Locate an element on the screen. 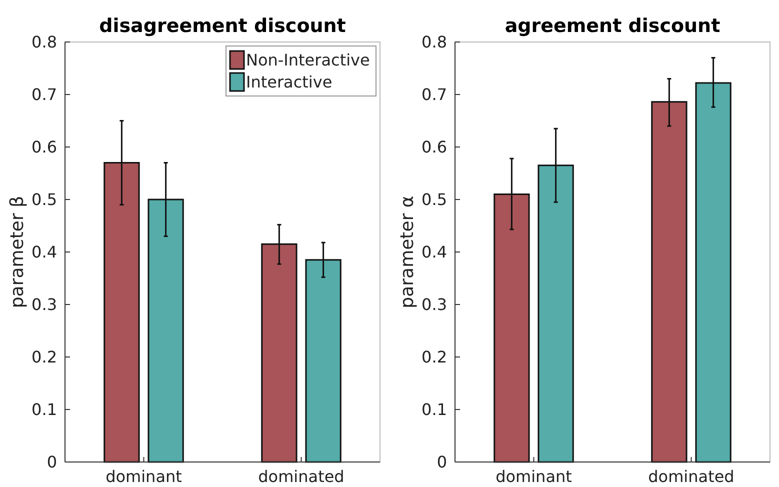  chart-title: disagreement discount is located at coordinates (222, 26).